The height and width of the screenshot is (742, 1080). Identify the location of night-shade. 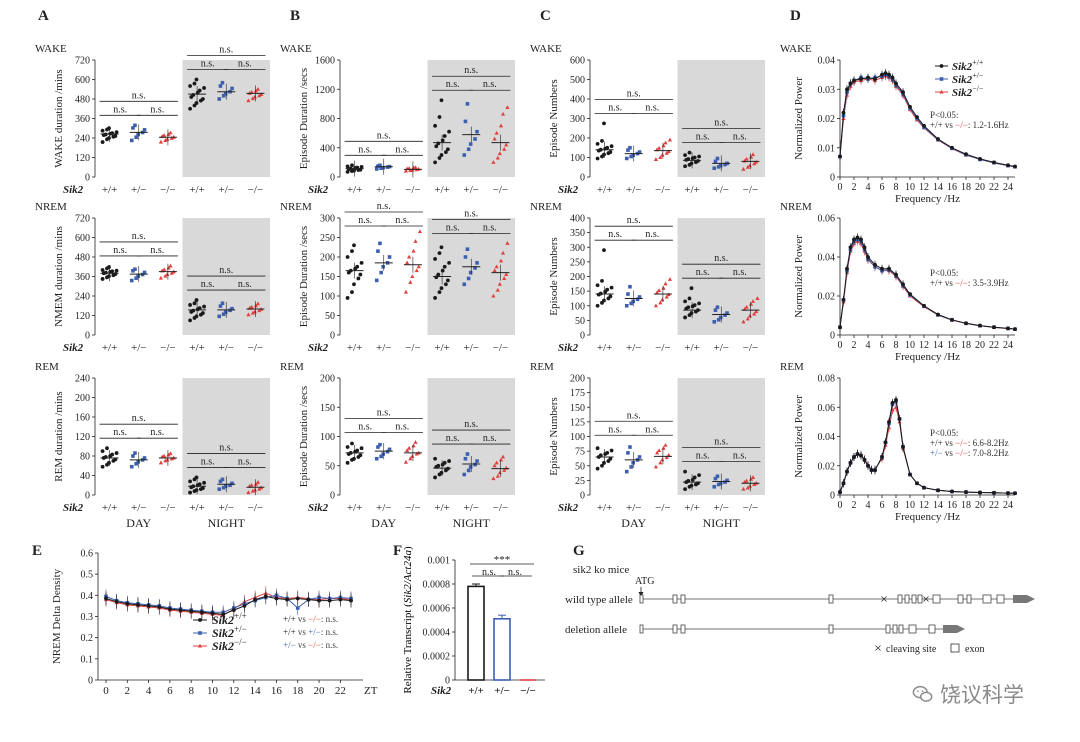
(226, 118).